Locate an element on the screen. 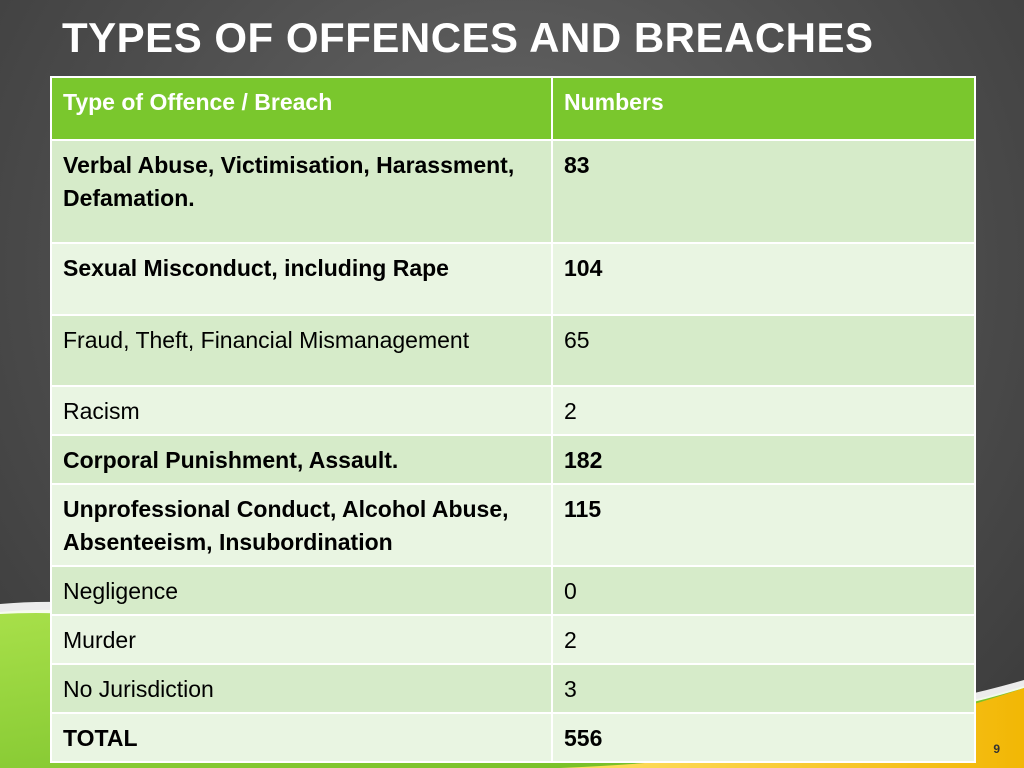 The image size is (1024, 768). table-header-row: Type of Offence / Breach Numbers is located at coordinates (513, 108).